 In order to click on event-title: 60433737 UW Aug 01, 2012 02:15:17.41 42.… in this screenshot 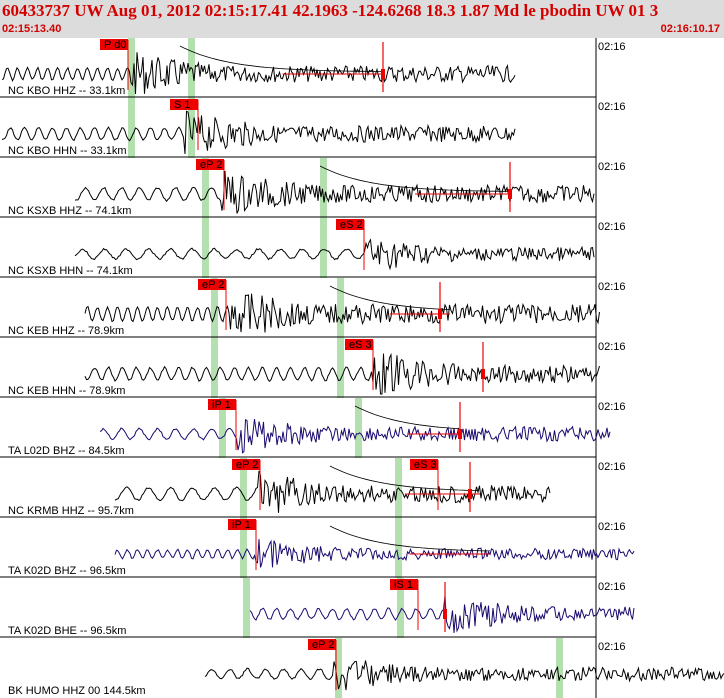, I will do `click(330, 10)`.